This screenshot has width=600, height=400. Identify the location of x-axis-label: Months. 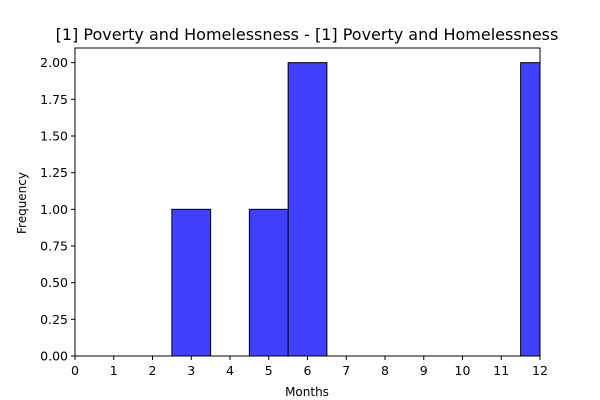
(307, 392).